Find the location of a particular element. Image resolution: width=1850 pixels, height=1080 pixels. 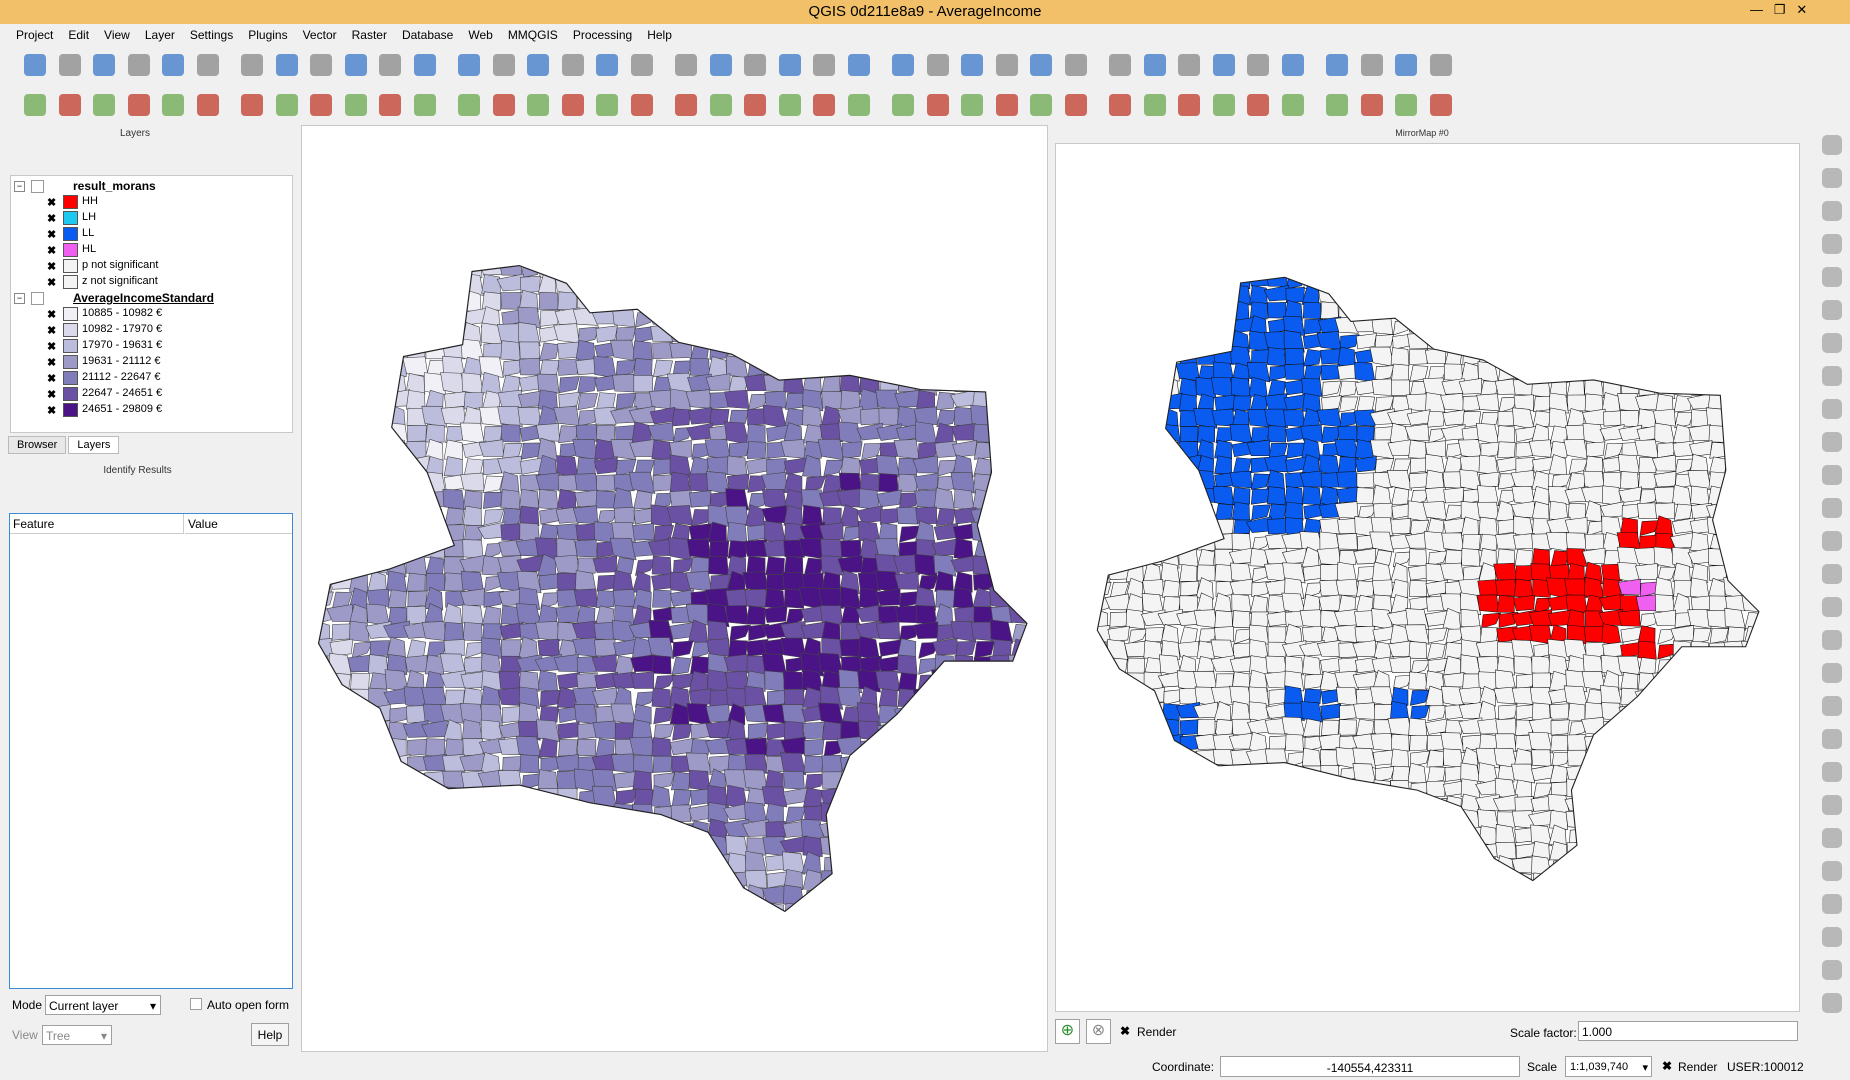

menu-item: Processing is located at coordinates (602, 35).